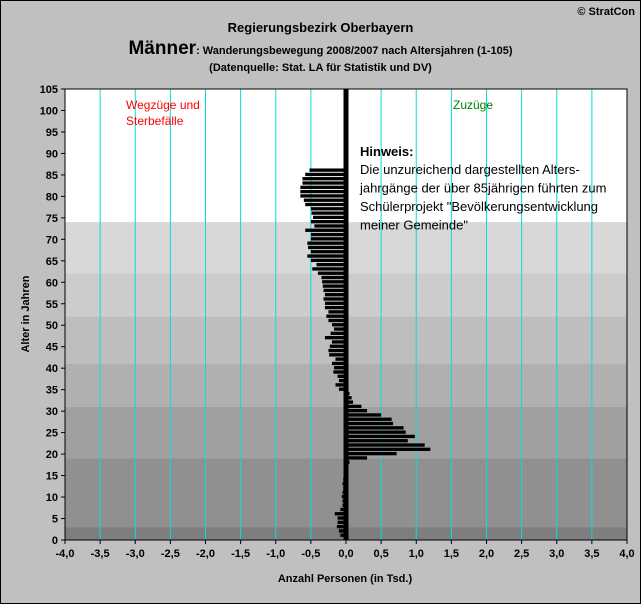 The height and width of the screenshot is (604, 641). Describe the element at coordinates (26, 313) in the screenshot. I see `y-axis-title: Alter in Jahren` at that location.